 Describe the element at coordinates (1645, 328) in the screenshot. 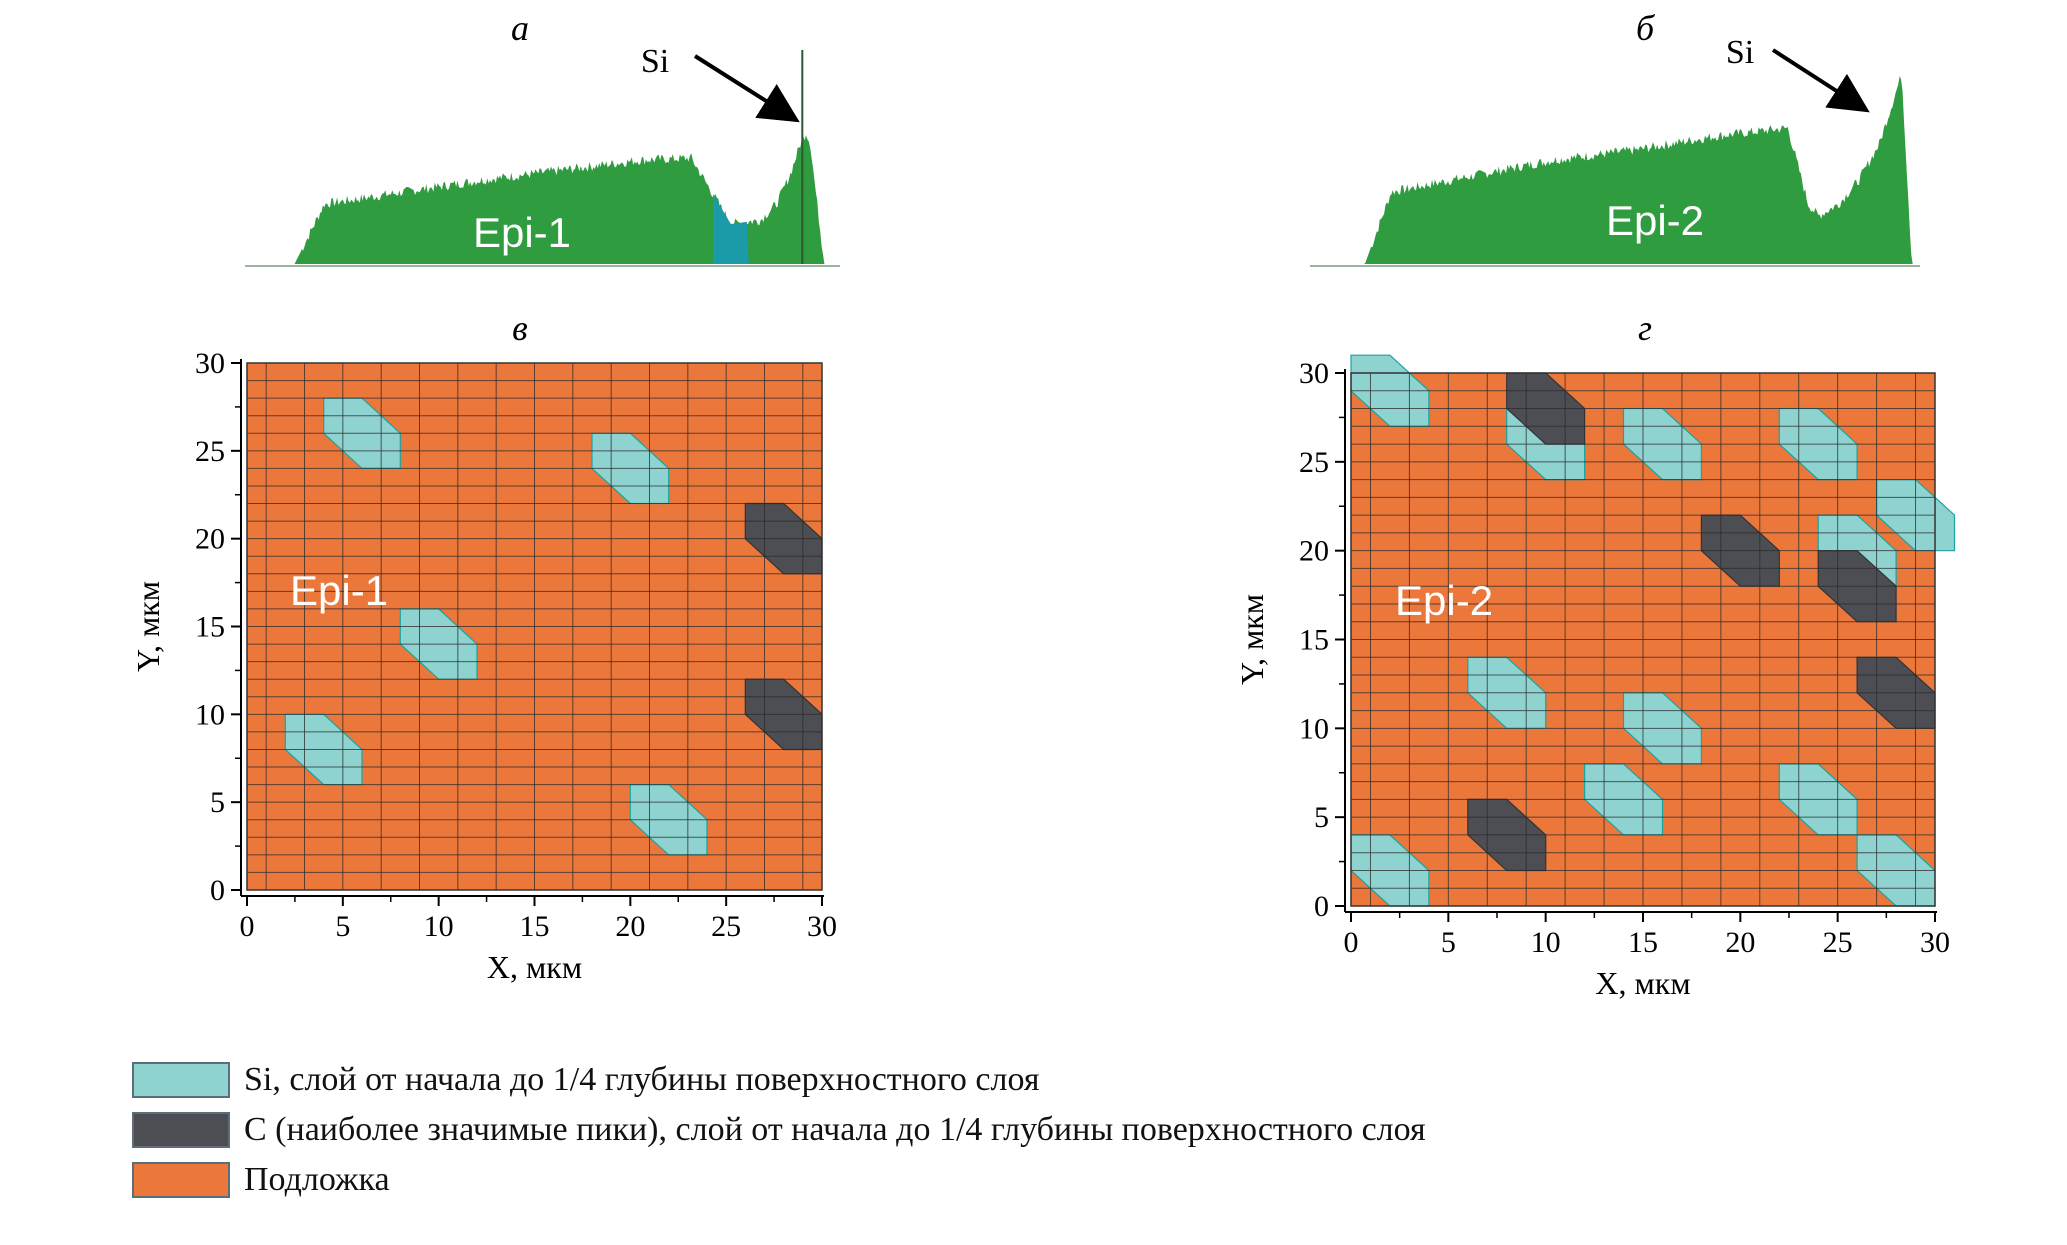

I see `panel-letter-g: г` at that location.